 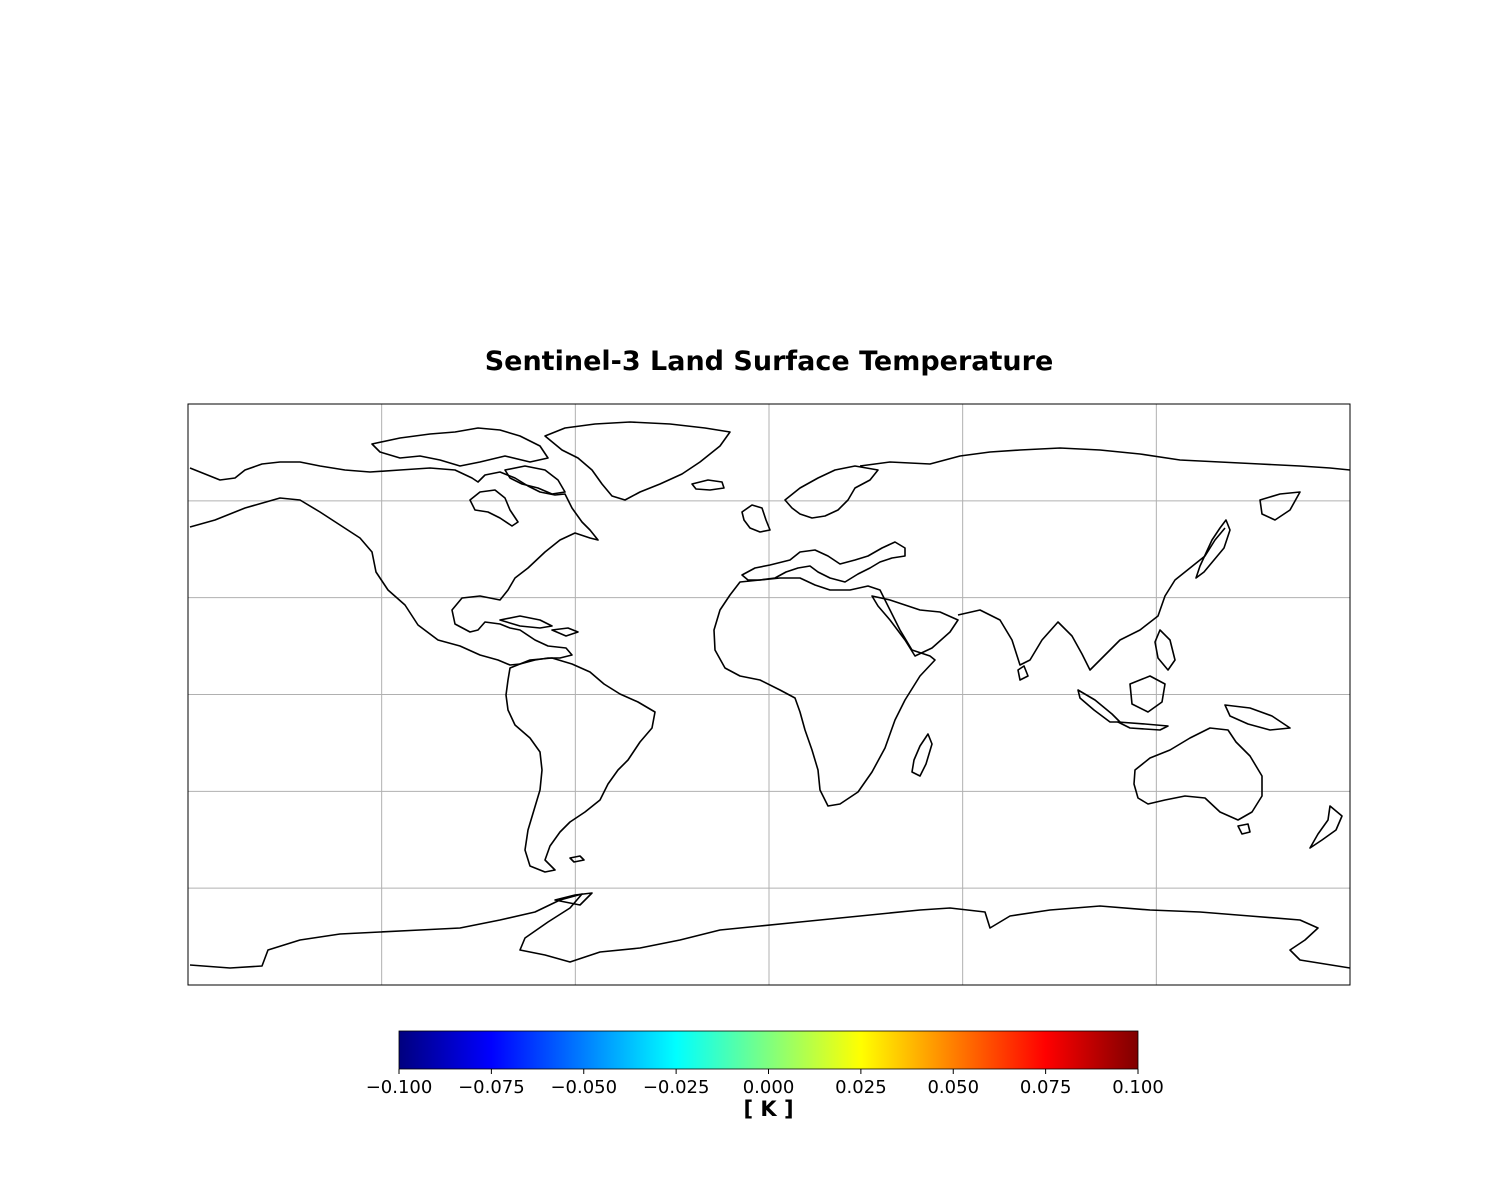 I want to click on colorbar-tick-label: 0.050, so click(x=953, y=1087).